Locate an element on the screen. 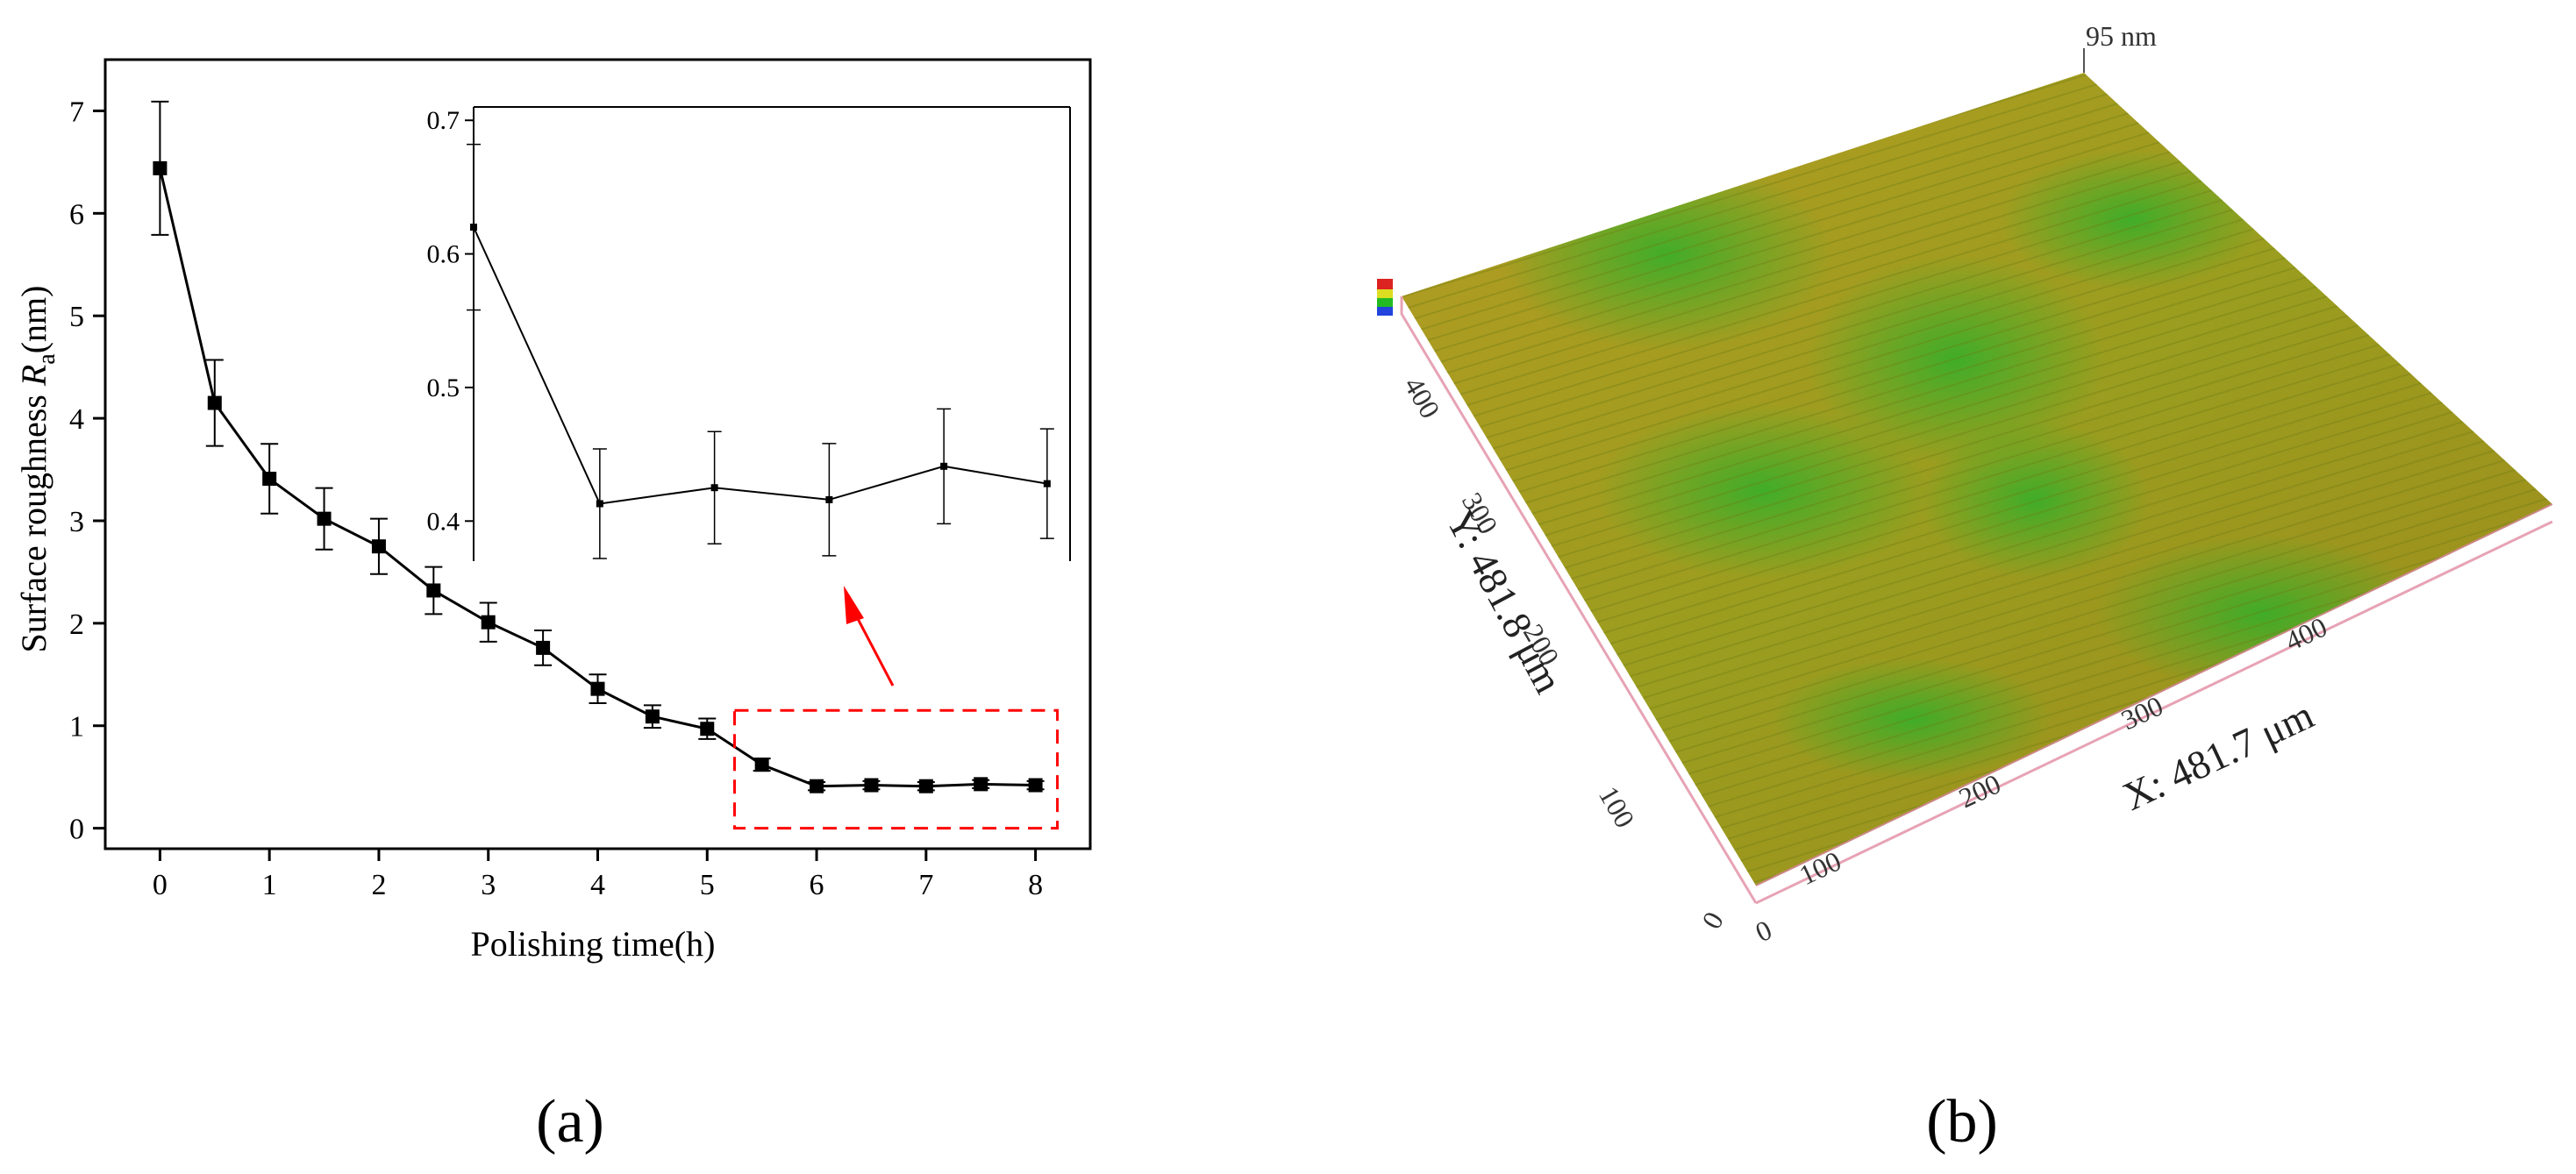 The image size is (2576, 1174). afm-y-axis is located at coordinates (1579, 600).